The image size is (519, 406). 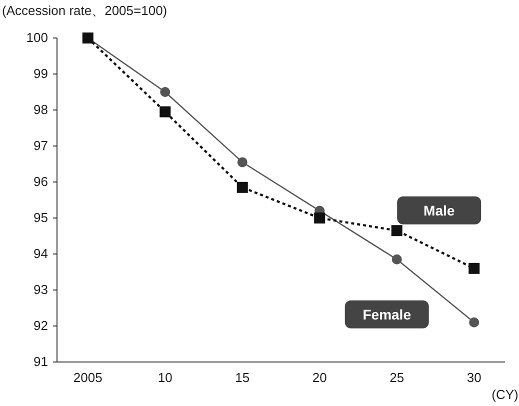 I want to click on y-tick-label: 95, so click(x=41, y=217).